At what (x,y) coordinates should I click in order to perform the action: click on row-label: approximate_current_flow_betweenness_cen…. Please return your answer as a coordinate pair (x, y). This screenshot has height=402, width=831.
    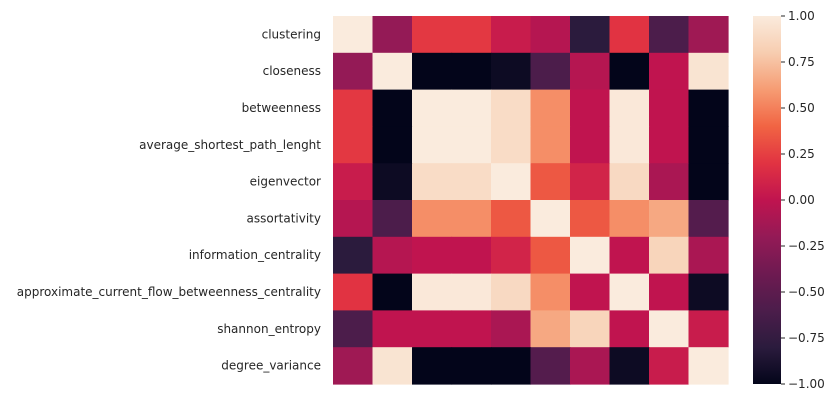
    Looking at the image, I should click on (169, 292).